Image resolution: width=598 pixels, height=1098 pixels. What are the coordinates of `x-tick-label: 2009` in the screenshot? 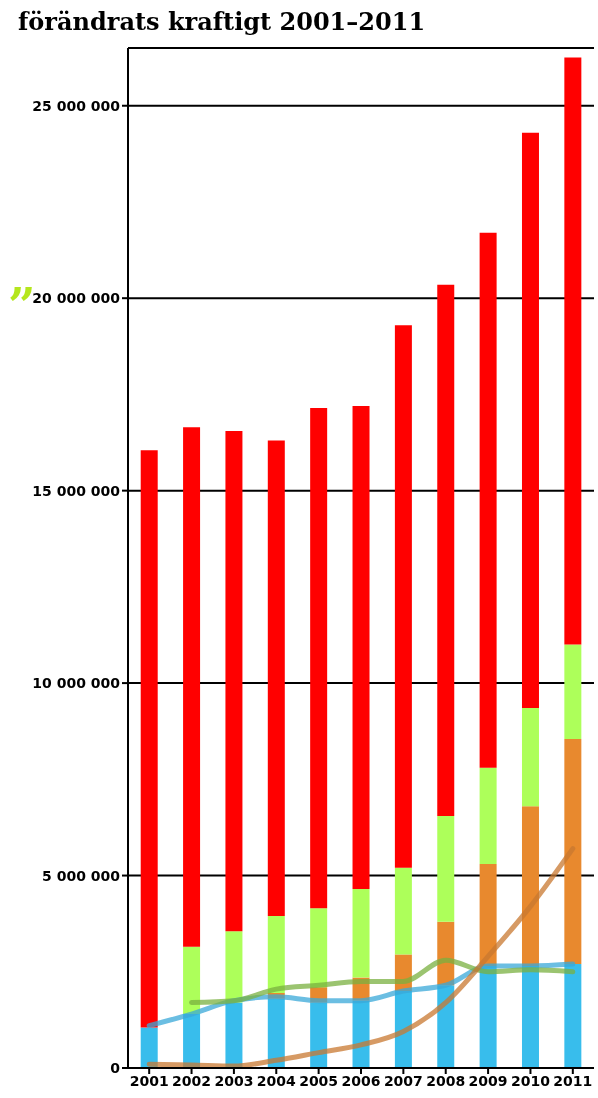 It's located at (488, 1080).